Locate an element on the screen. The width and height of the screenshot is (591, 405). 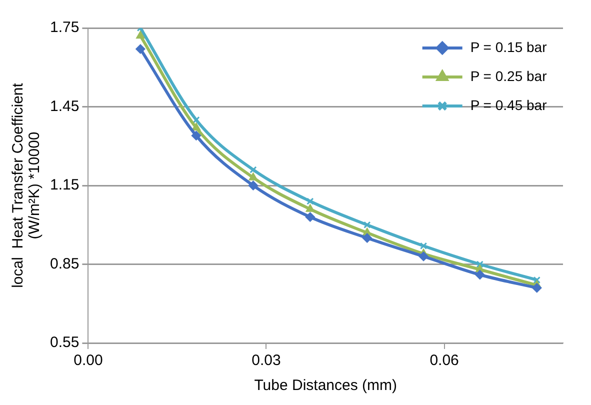
legend-label: P = 0.15 bar is located at coordinates (509, 46).